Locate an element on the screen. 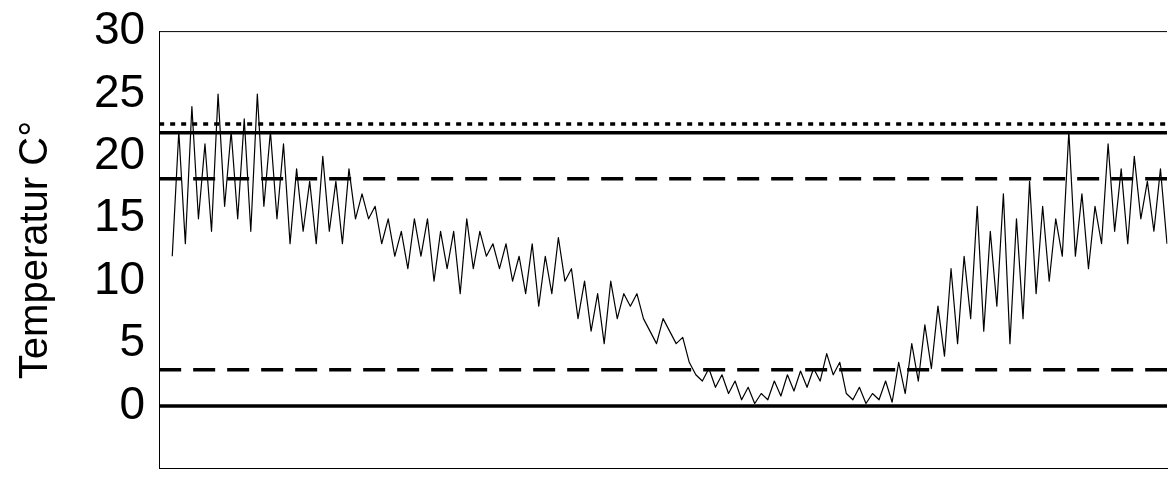  y-tick-label: 0 is located at coordinates (132, 402).